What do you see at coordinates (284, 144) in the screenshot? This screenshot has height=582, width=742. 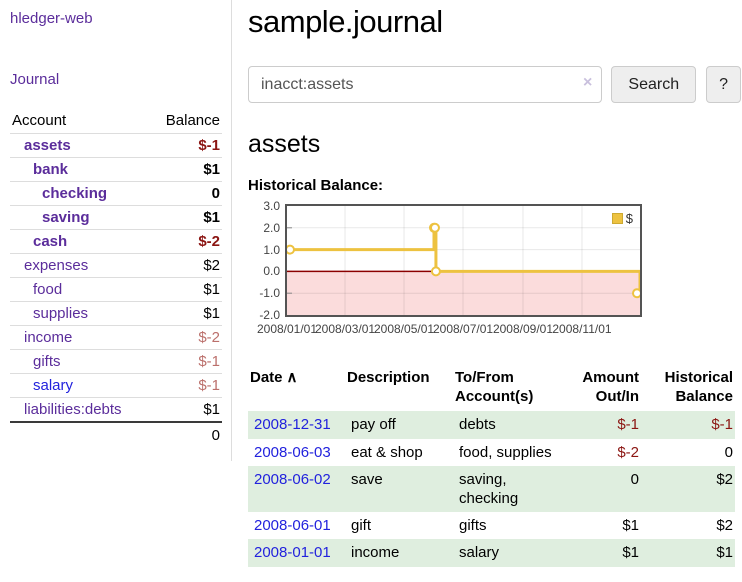 I see `account-heading: assets` at bounding box center [284, 144].